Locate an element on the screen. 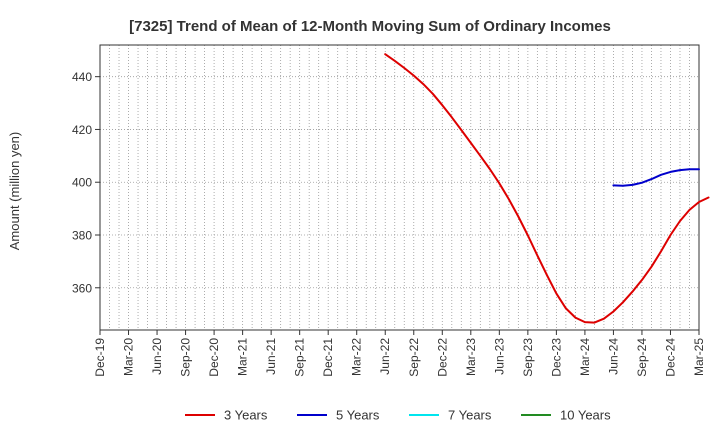  x-tick-label: Sep-22 is located at coordinates (414, 357).